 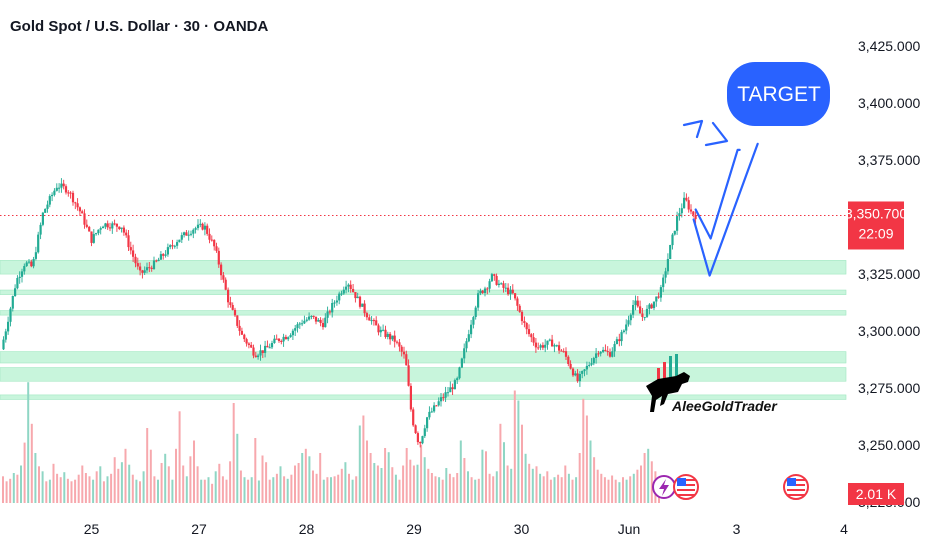 What do you see at coordinates (712, 384) in the screenshot?
I see `bull-logo: AleeGoldTrader` at bounding box center [712, 384].